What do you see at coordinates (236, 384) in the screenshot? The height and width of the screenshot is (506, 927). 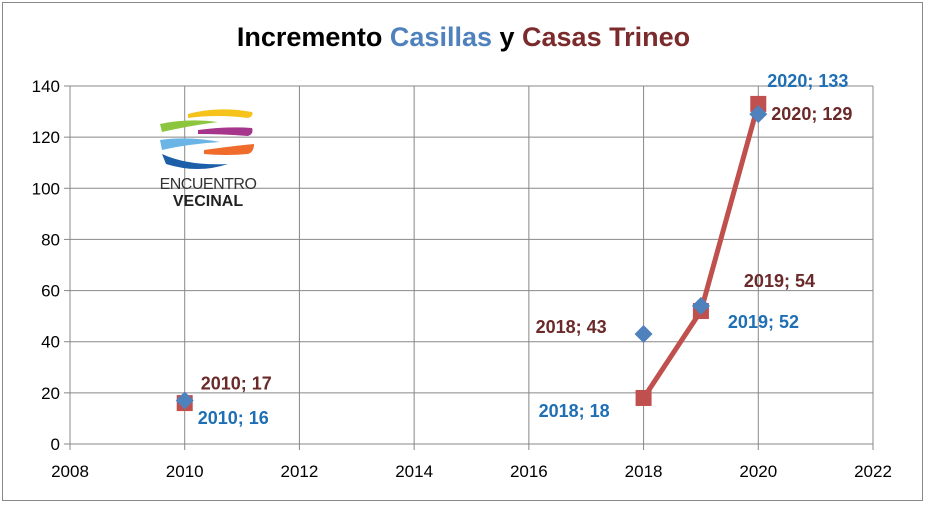 I see `data-label: 2010; 17` at bounding box center [236, 384].